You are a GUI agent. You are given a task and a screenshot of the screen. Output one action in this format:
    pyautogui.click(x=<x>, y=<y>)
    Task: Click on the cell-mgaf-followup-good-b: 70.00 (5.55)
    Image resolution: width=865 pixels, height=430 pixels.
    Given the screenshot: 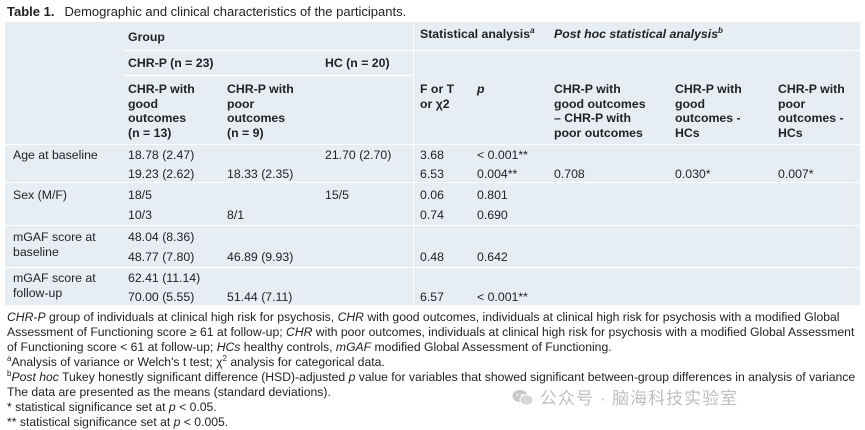 What is the action you would take?
    pyautogui.click(x=161, y=297)
    